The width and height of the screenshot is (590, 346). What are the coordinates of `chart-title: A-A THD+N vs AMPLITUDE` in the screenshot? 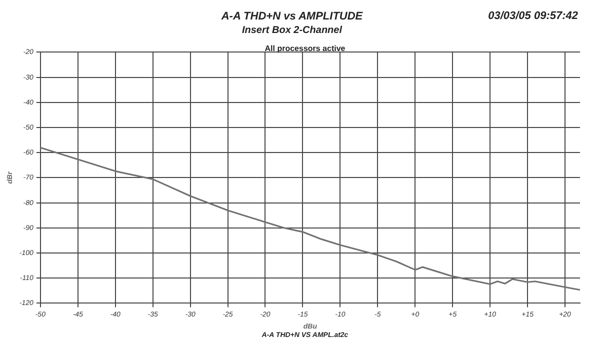 It's located at (292, 16).